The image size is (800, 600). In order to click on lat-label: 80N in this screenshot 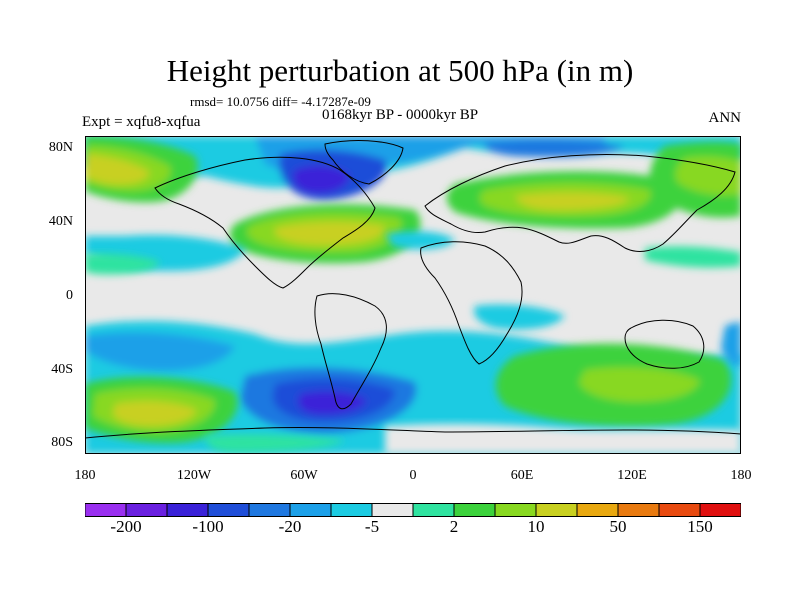, I will do `click(60, 147)`.